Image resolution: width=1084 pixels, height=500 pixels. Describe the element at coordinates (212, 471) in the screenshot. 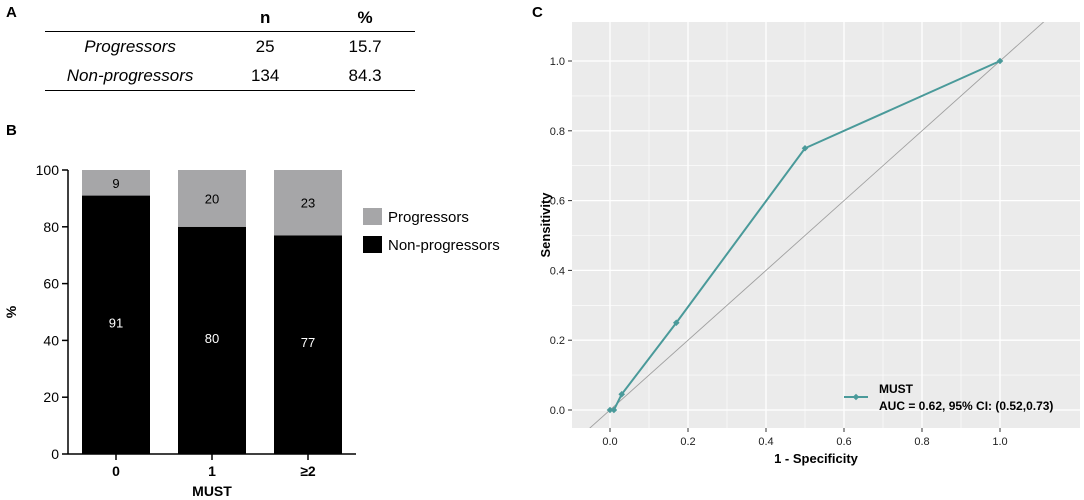

I see `x-tick-label: 1` at that location.